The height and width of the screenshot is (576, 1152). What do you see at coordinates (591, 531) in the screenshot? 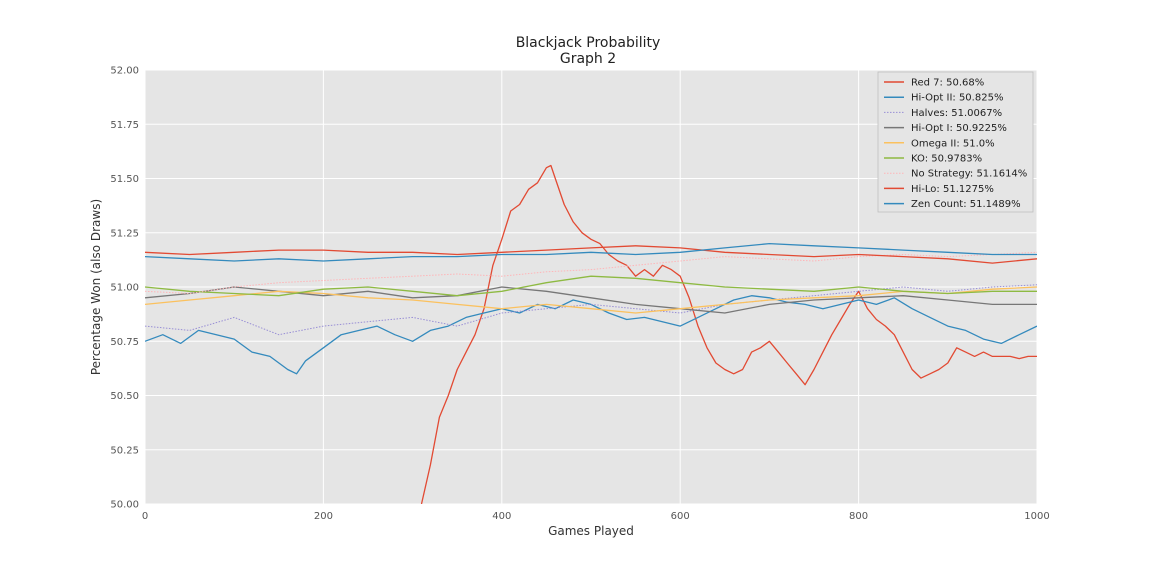
I see `x-axis-label: Games Played` at bounding box center [591, 531].